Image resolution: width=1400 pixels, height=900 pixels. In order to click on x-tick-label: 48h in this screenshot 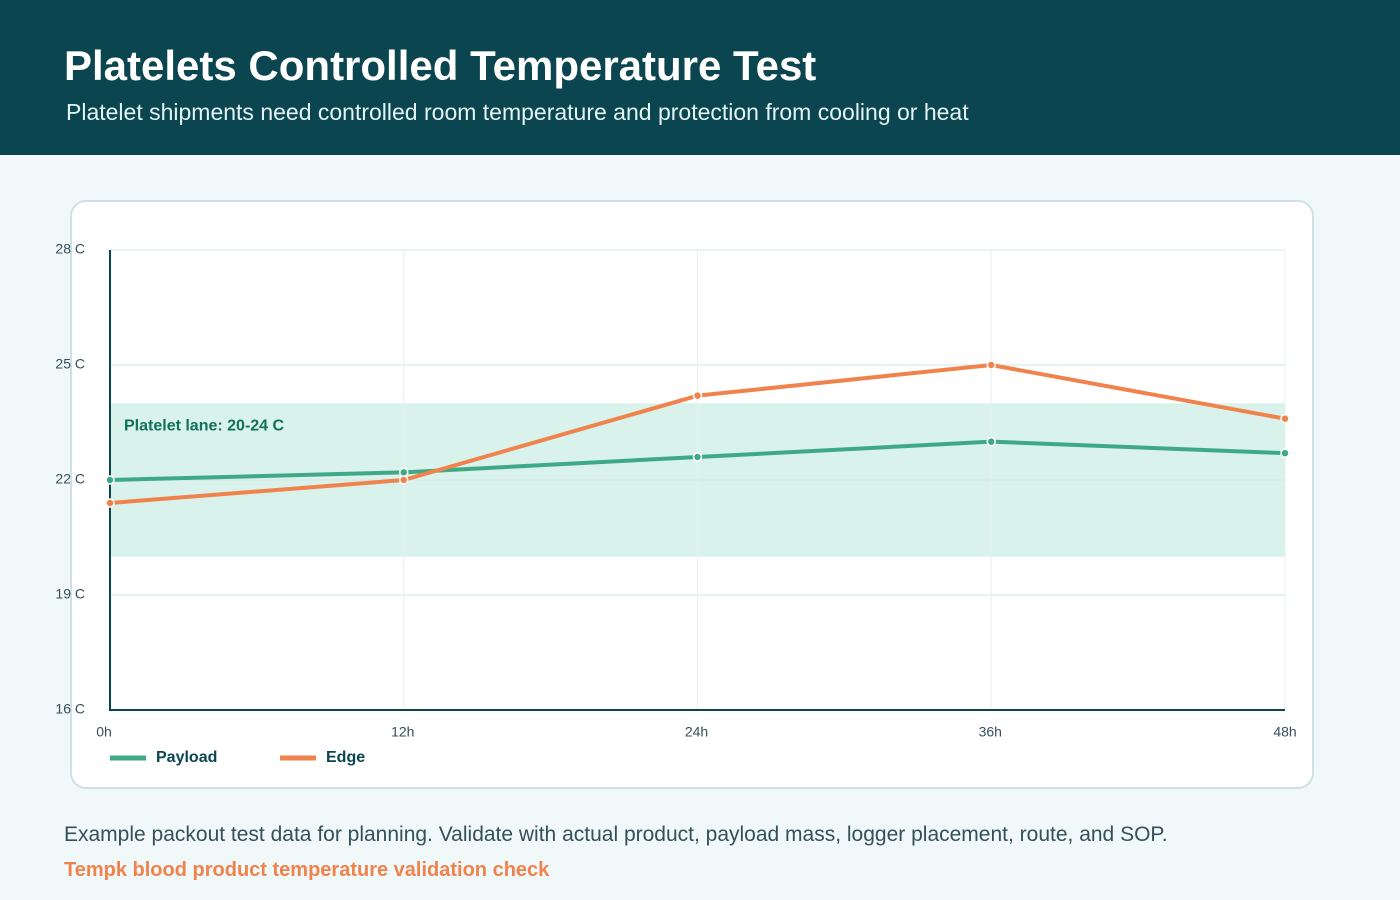, I will do `click(1284, 732)`.